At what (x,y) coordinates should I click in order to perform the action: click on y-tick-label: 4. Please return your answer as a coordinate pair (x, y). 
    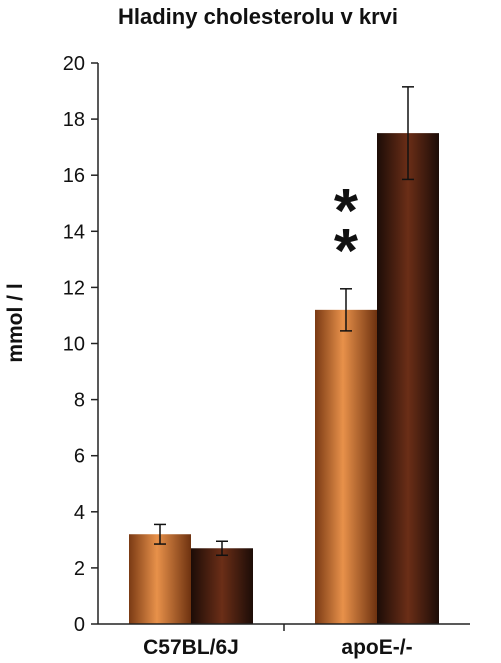
    Looking at the image, I should click on (79, 513).